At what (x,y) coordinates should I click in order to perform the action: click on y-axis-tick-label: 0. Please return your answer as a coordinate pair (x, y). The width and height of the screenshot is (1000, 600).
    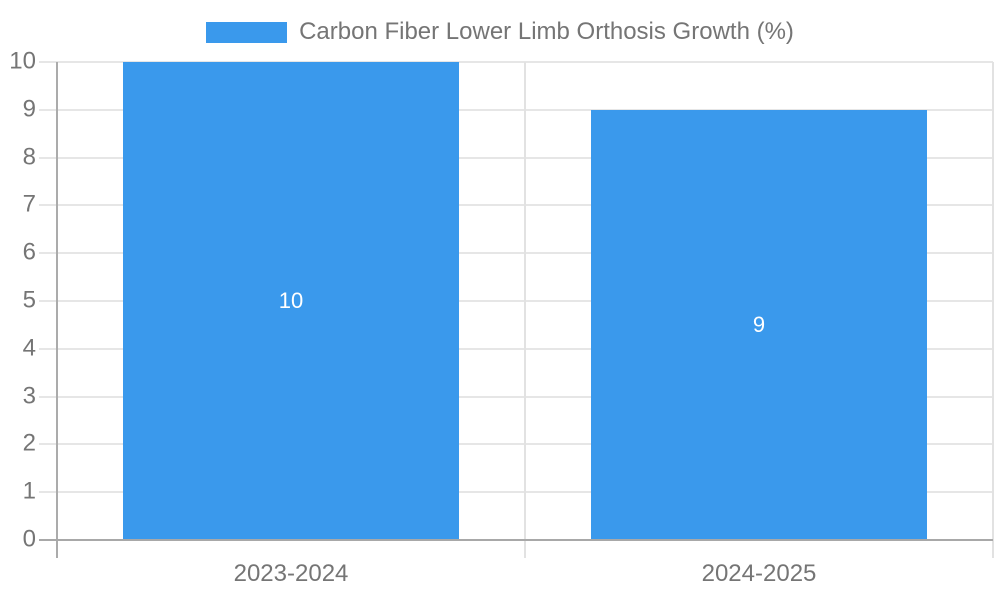
    Looking at the image, I should click on (29, 539).